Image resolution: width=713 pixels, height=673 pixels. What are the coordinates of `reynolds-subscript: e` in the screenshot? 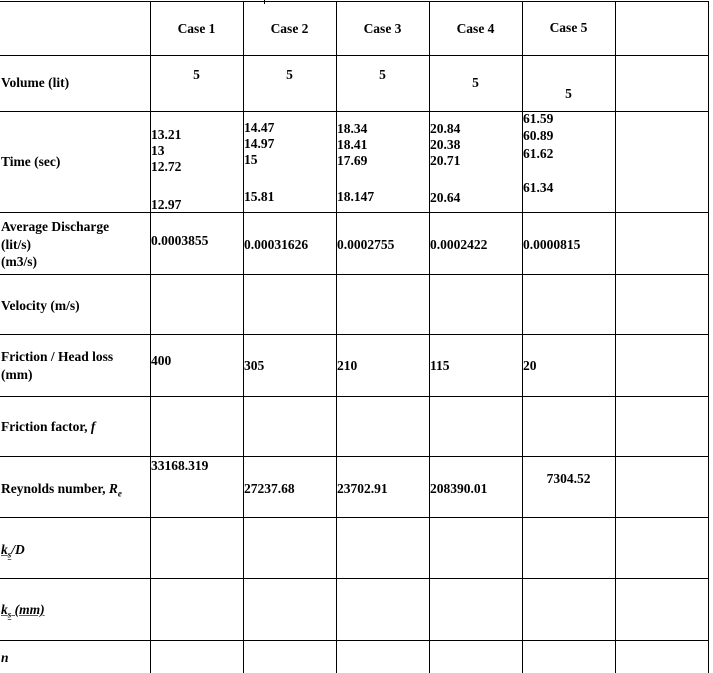 It's located at (119, 493).